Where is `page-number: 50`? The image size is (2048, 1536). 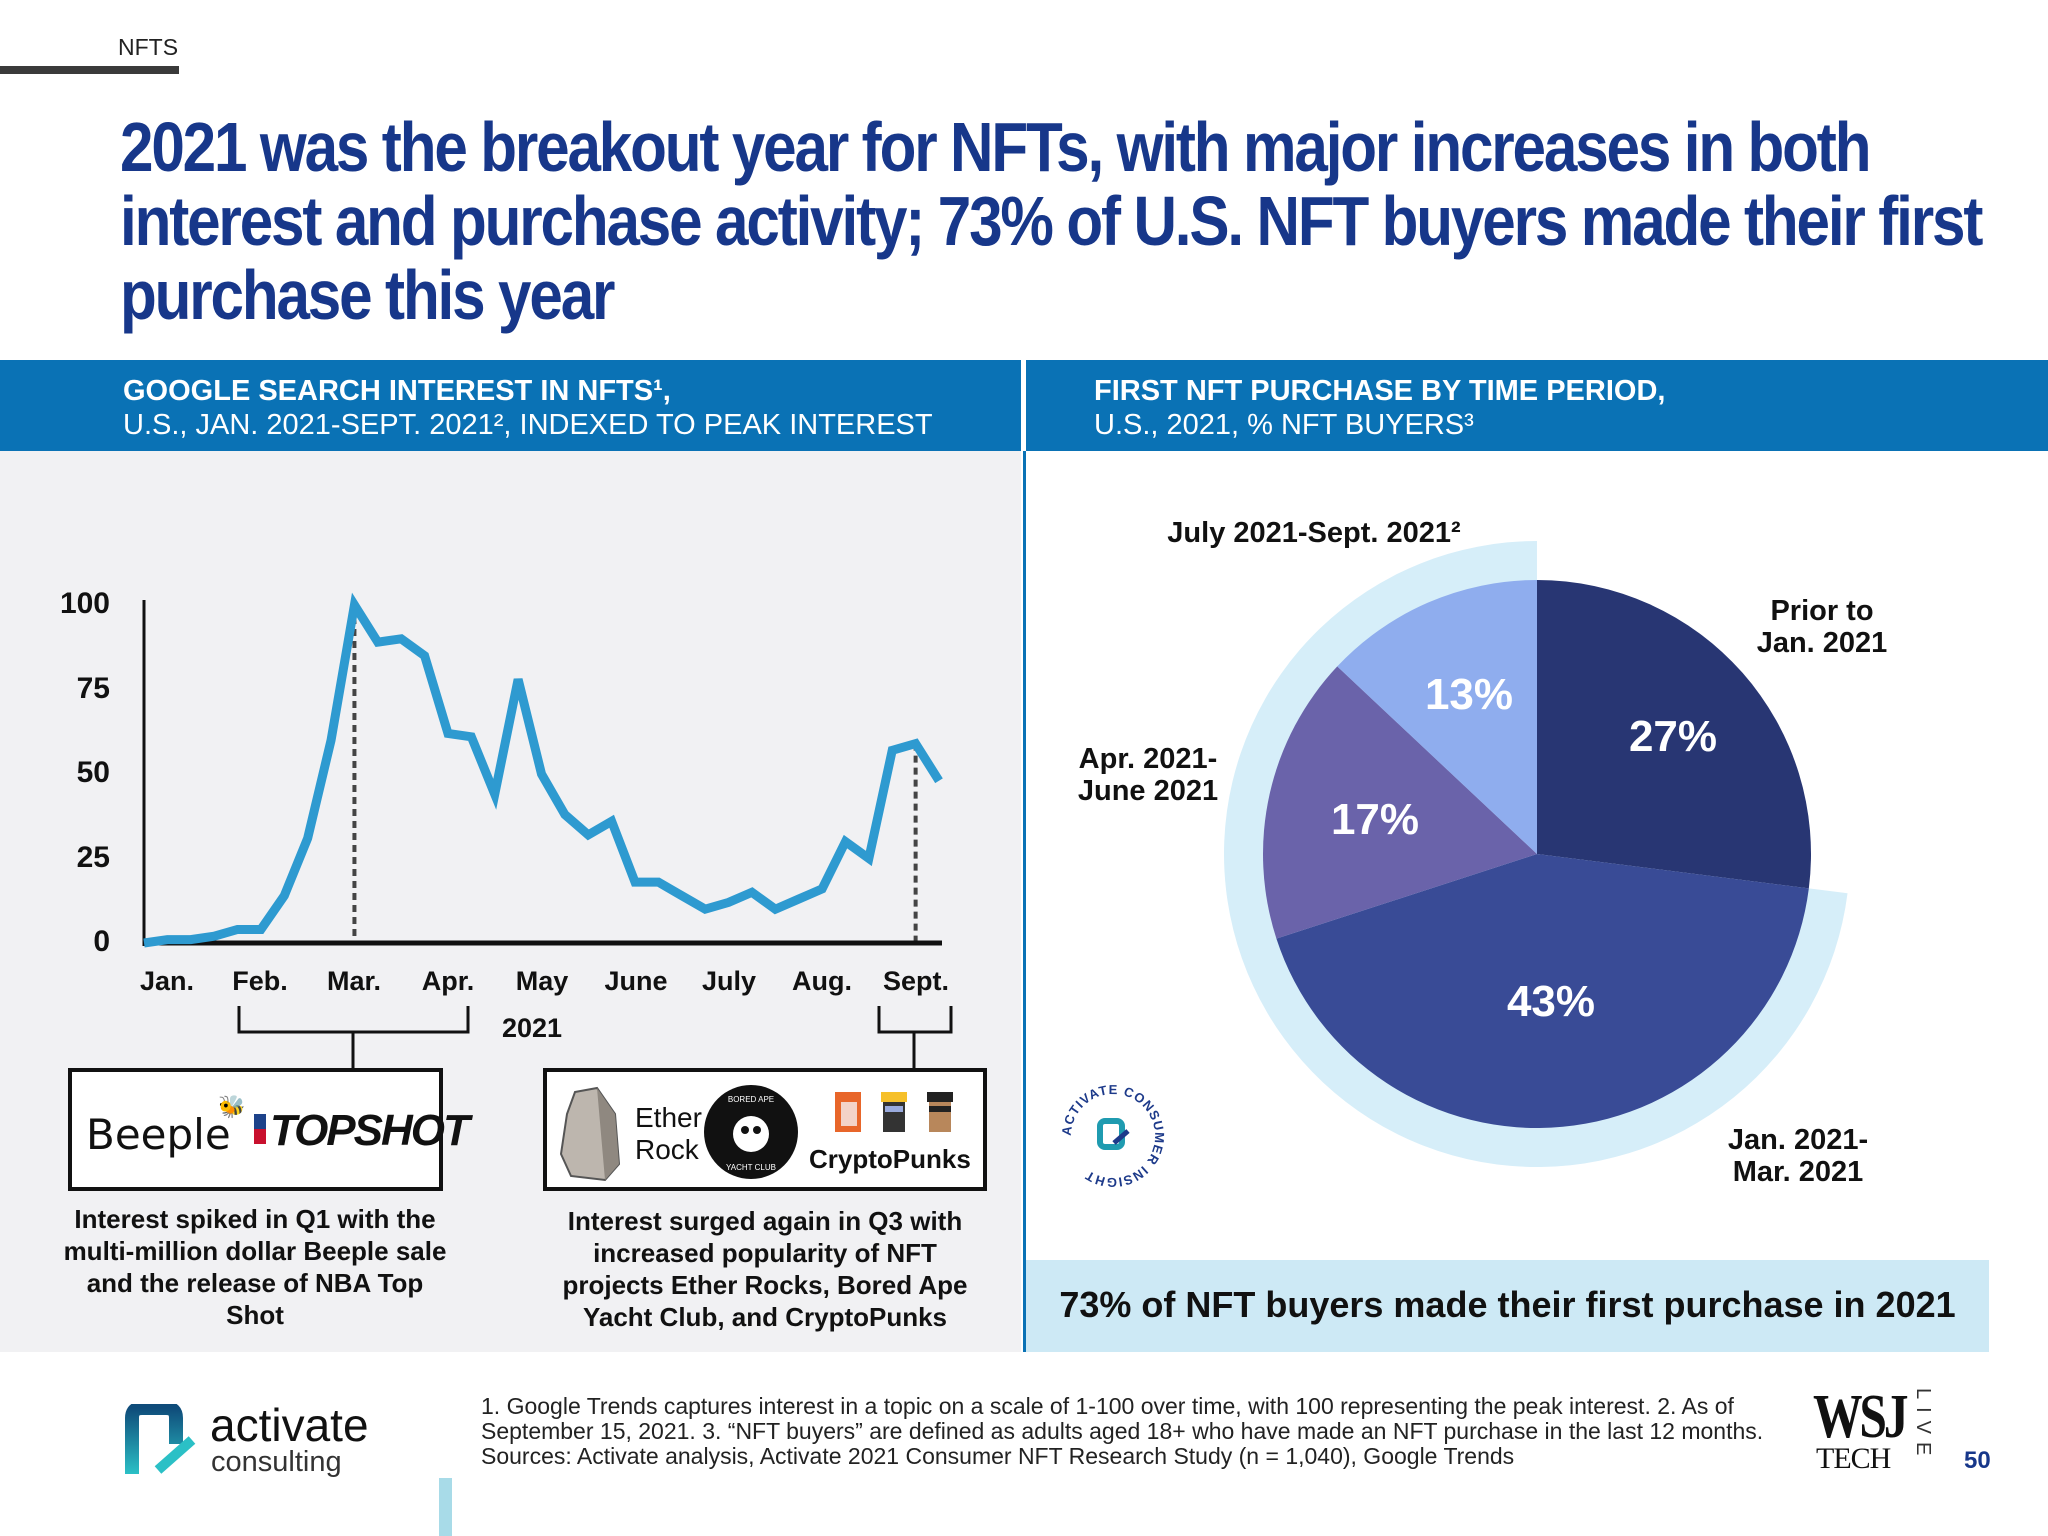 page-number: 50 is located at coordinates (1977, 1460).